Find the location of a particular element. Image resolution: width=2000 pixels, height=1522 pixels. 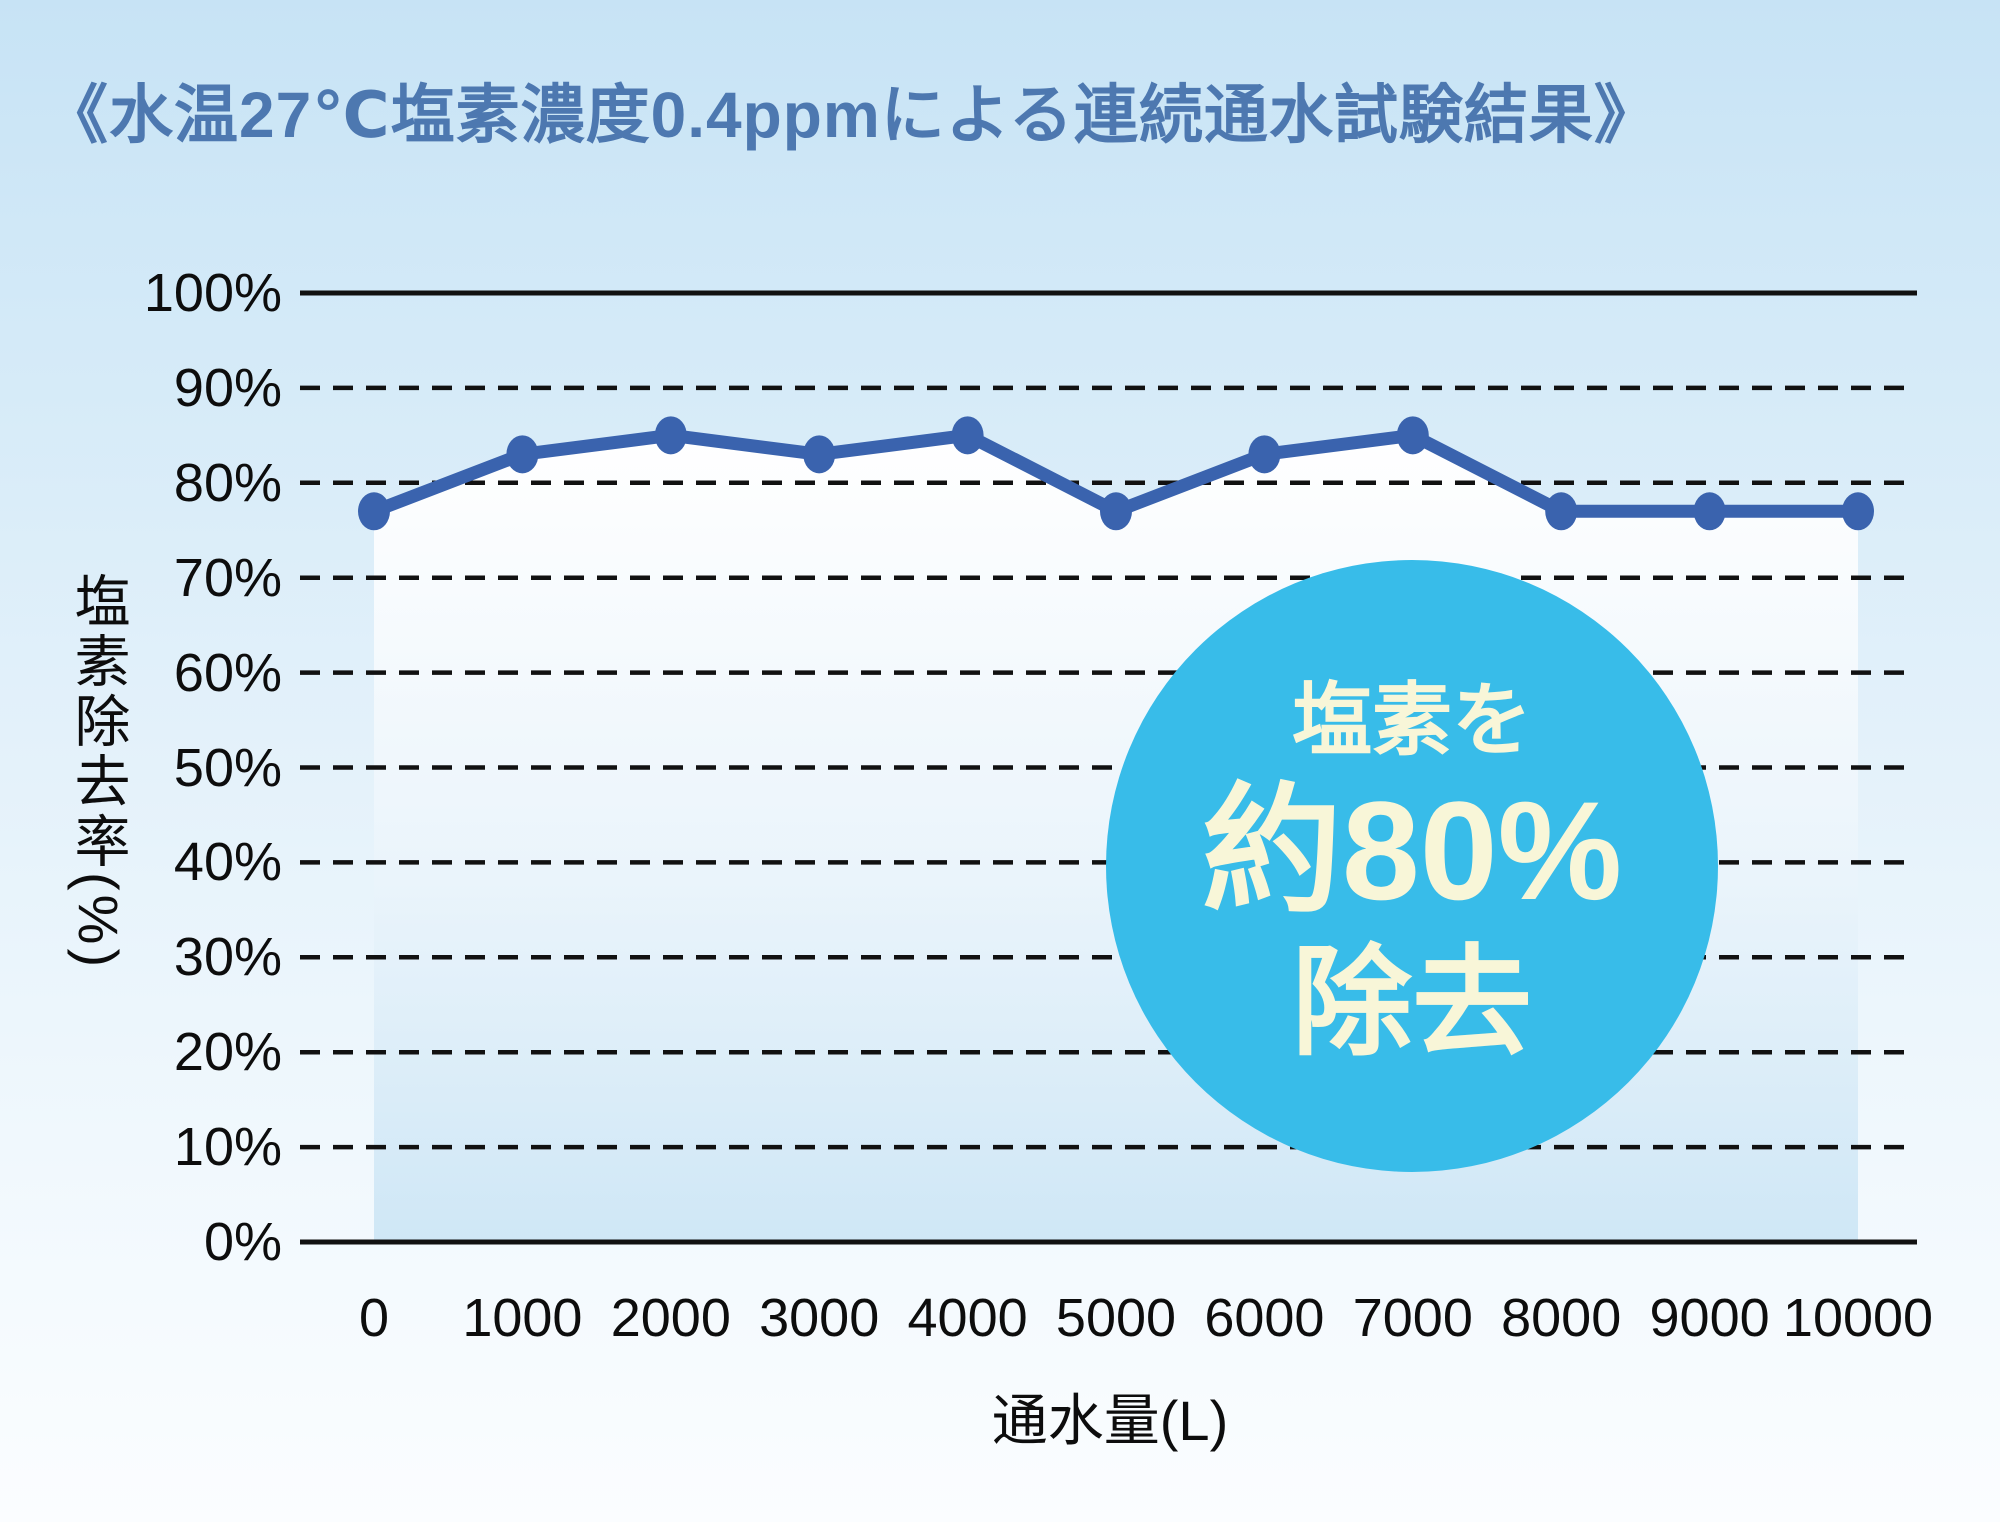

chart-title: 《水温27℃塩素濃度0.4ppmによる連続通水試験結果》 is located at coordinates (851, 115).